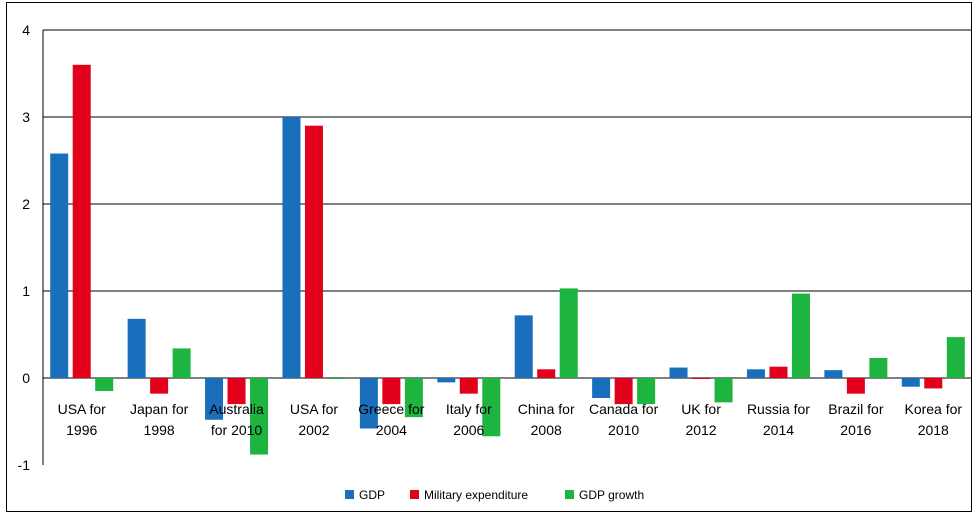 The height and width of the screenshot is (516, 979). I want to click on category-label: Korea for 2018, so click(933, 419).